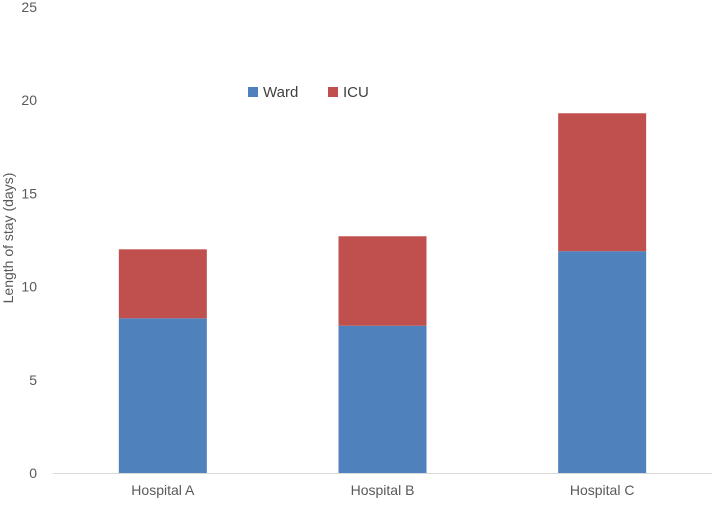  What do you see at coordinates (382, 281) in the screenshot?
I see `bar-icu-hospital-b` at bounding box center [382, 281].